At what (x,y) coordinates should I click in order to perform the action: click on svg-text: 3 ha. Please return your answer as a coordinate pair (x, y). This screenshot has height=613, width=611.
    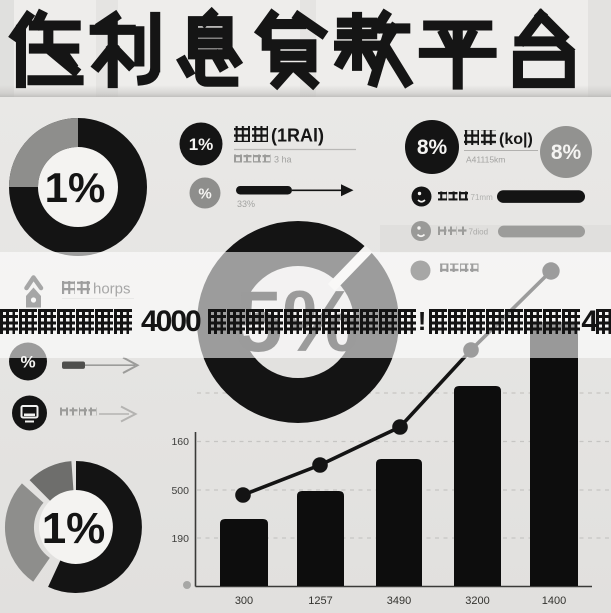
    Looking at the image, I should click on (283, 160).